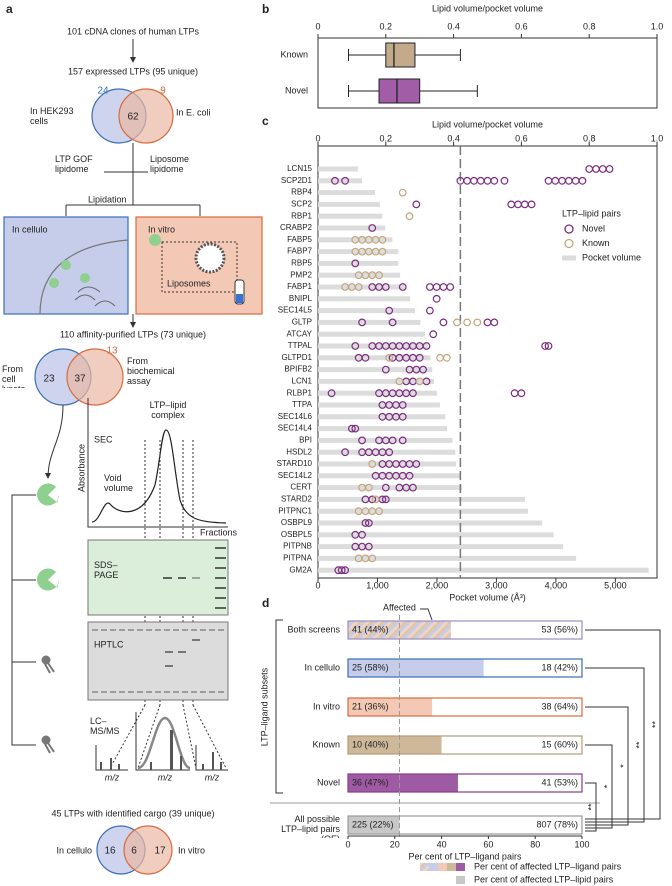 This screenshot has width=672, height=886. What do you see at coordinates (265, 121) in the screenshot?
I see `panel-label: c` at bounding box center [265, 121].